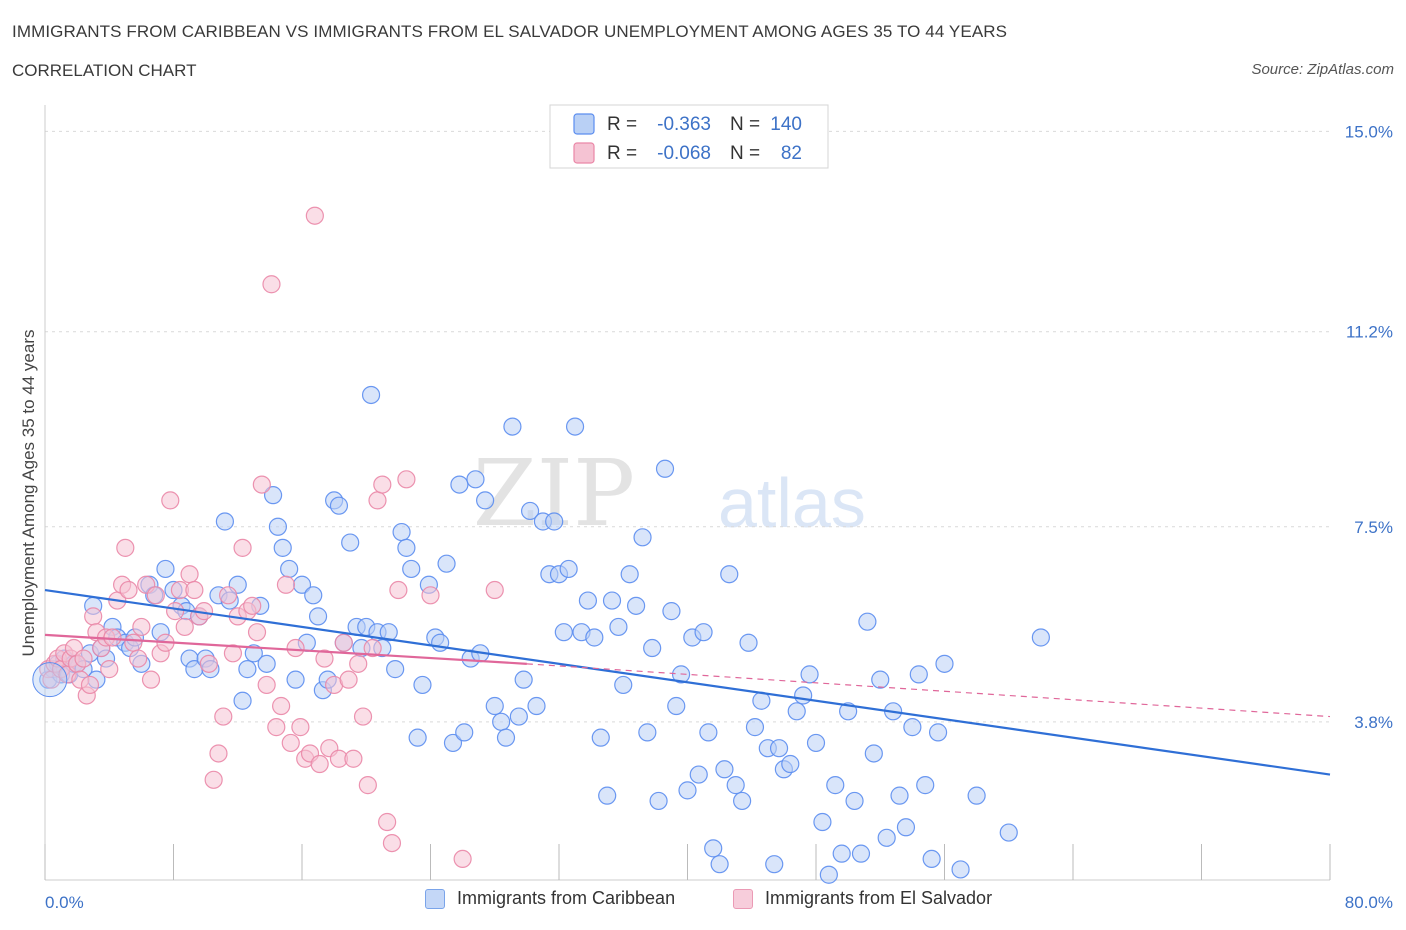  I want to click on y-tick-label: 11.2%, so click(1369, 332).